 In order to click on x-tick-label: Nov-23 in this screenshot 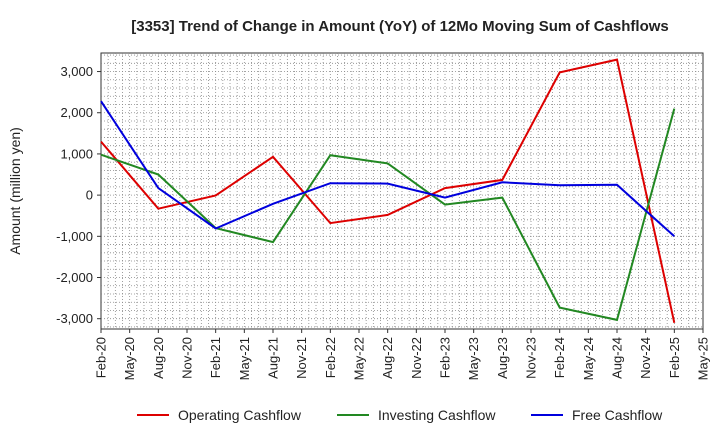, I will do `click(531, 358)`.